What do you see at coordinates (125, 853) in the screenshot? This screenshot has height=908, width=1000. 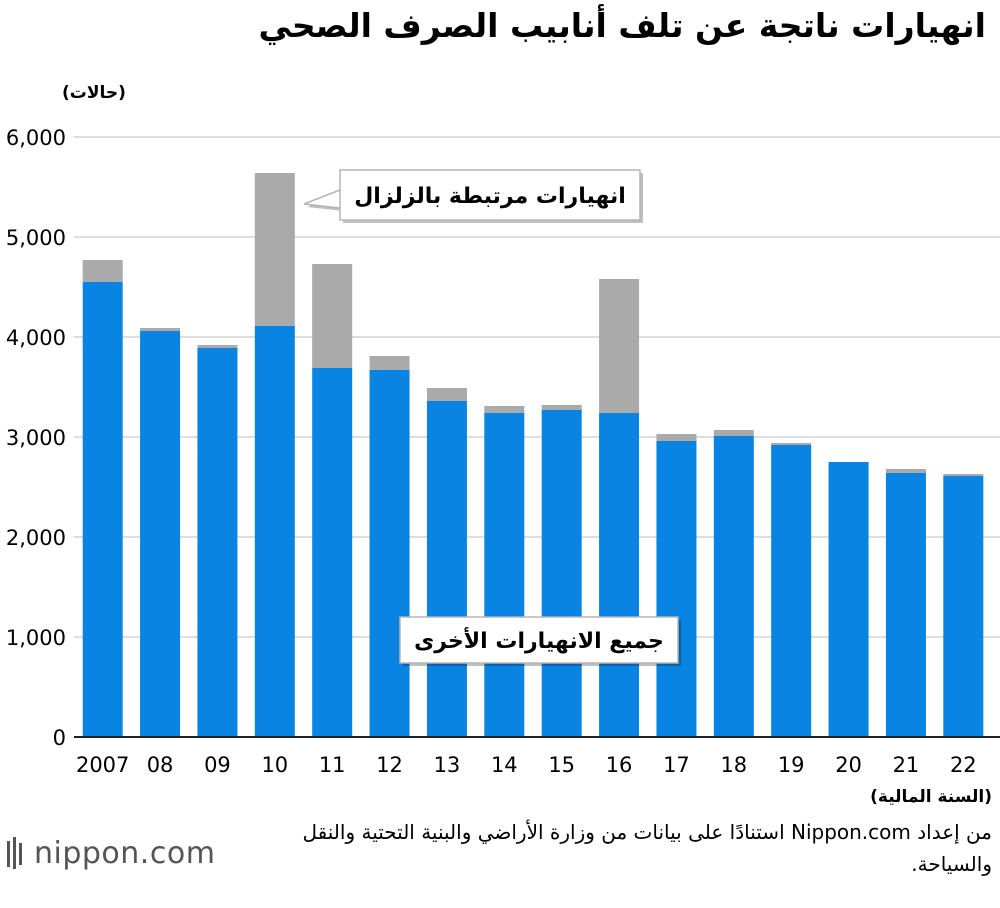 I see `logo-wordmark: nippon.com` at bounding box center [125, 853].